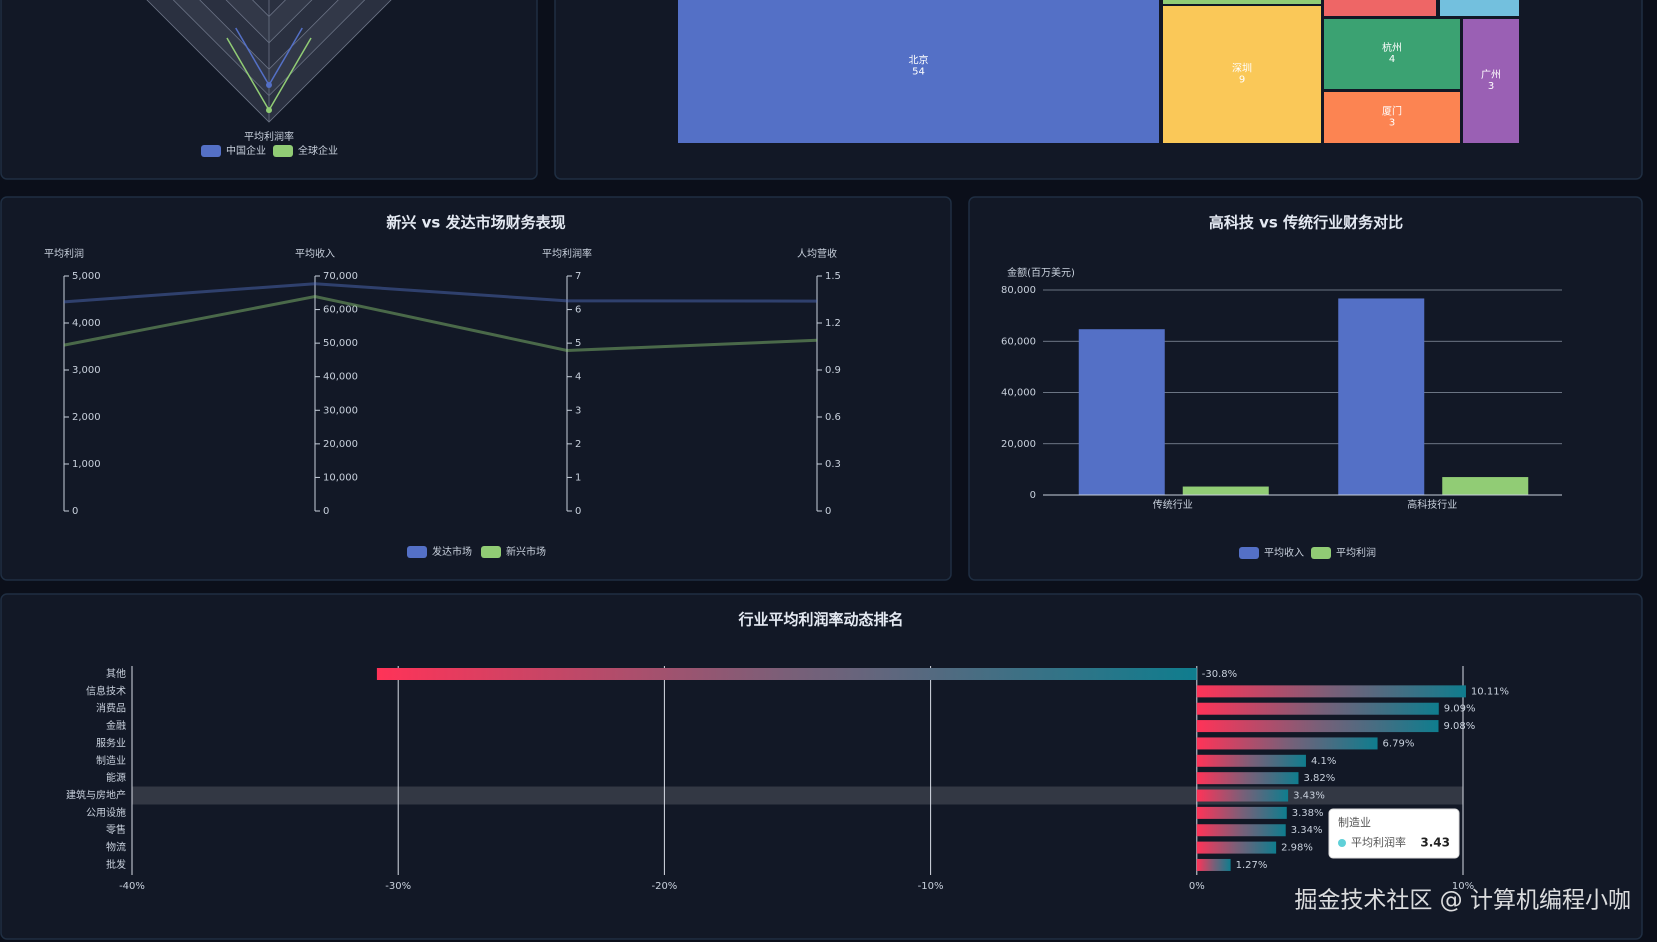 The width and height of the screenshot is (1657, 942). What do you see at coordinates (1392, 111) in the screenshot?
I see `treemap-label: 厦门` at bounding box center [1392, 111].